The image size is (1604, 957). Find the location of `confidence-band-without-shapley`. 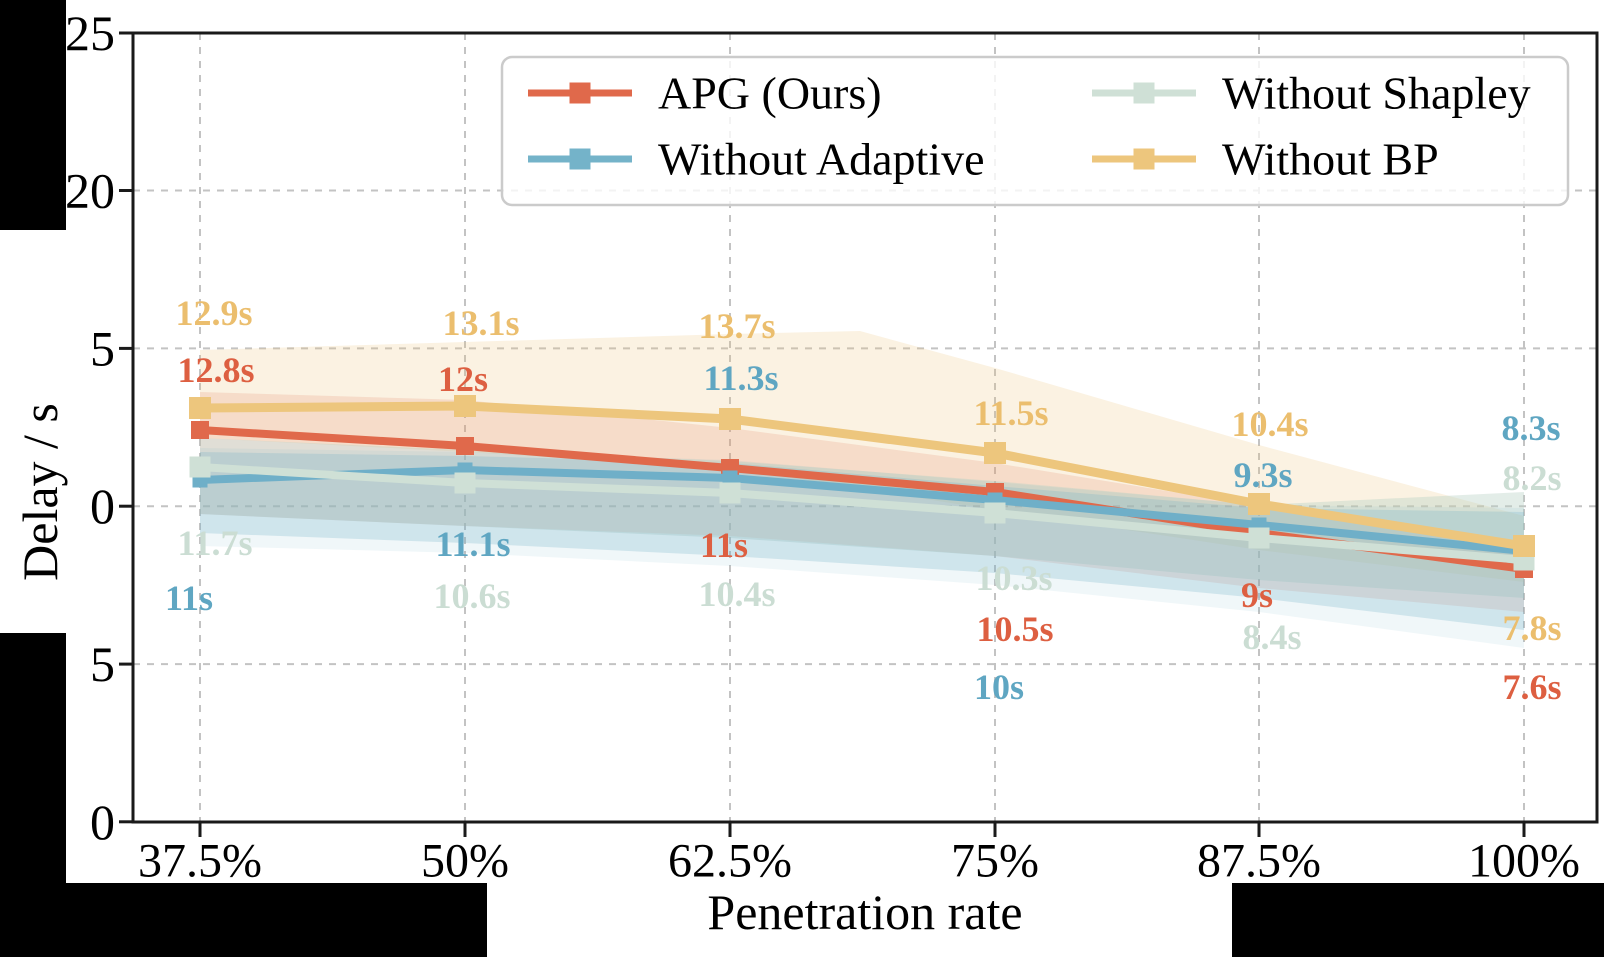

confidence-band-without-shapley is located at coordinates (862, 518).